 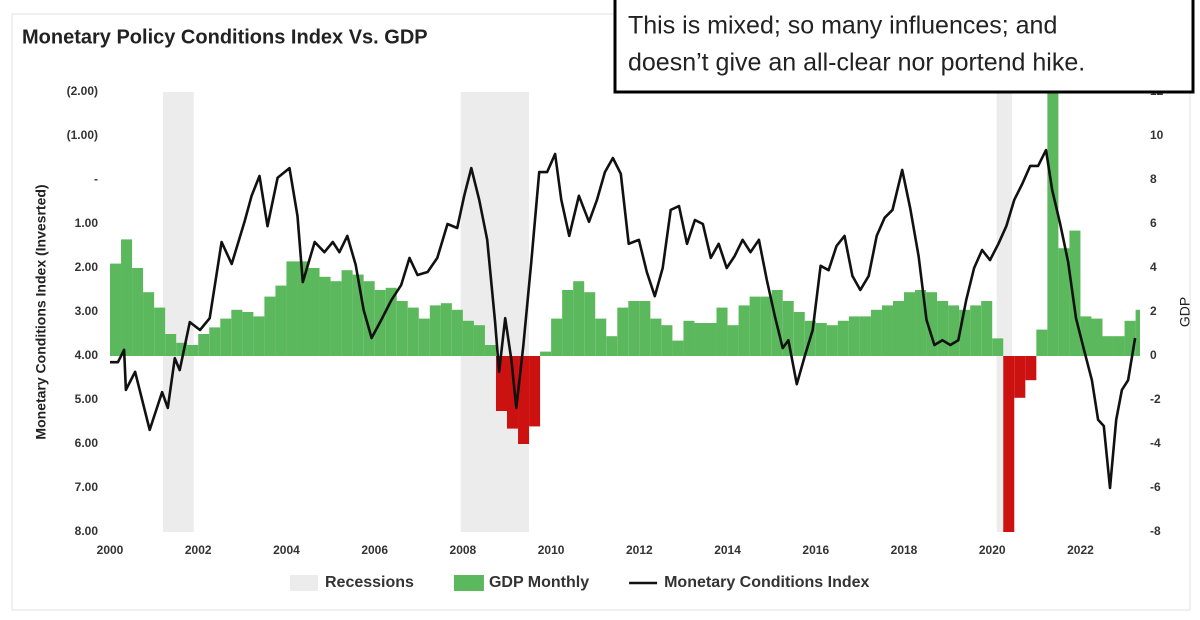 What do you see at coordinates (766, 582) in the screenshot?
I see `legend-label: Monetary Conditions Index` at bounding box center [766, 582].